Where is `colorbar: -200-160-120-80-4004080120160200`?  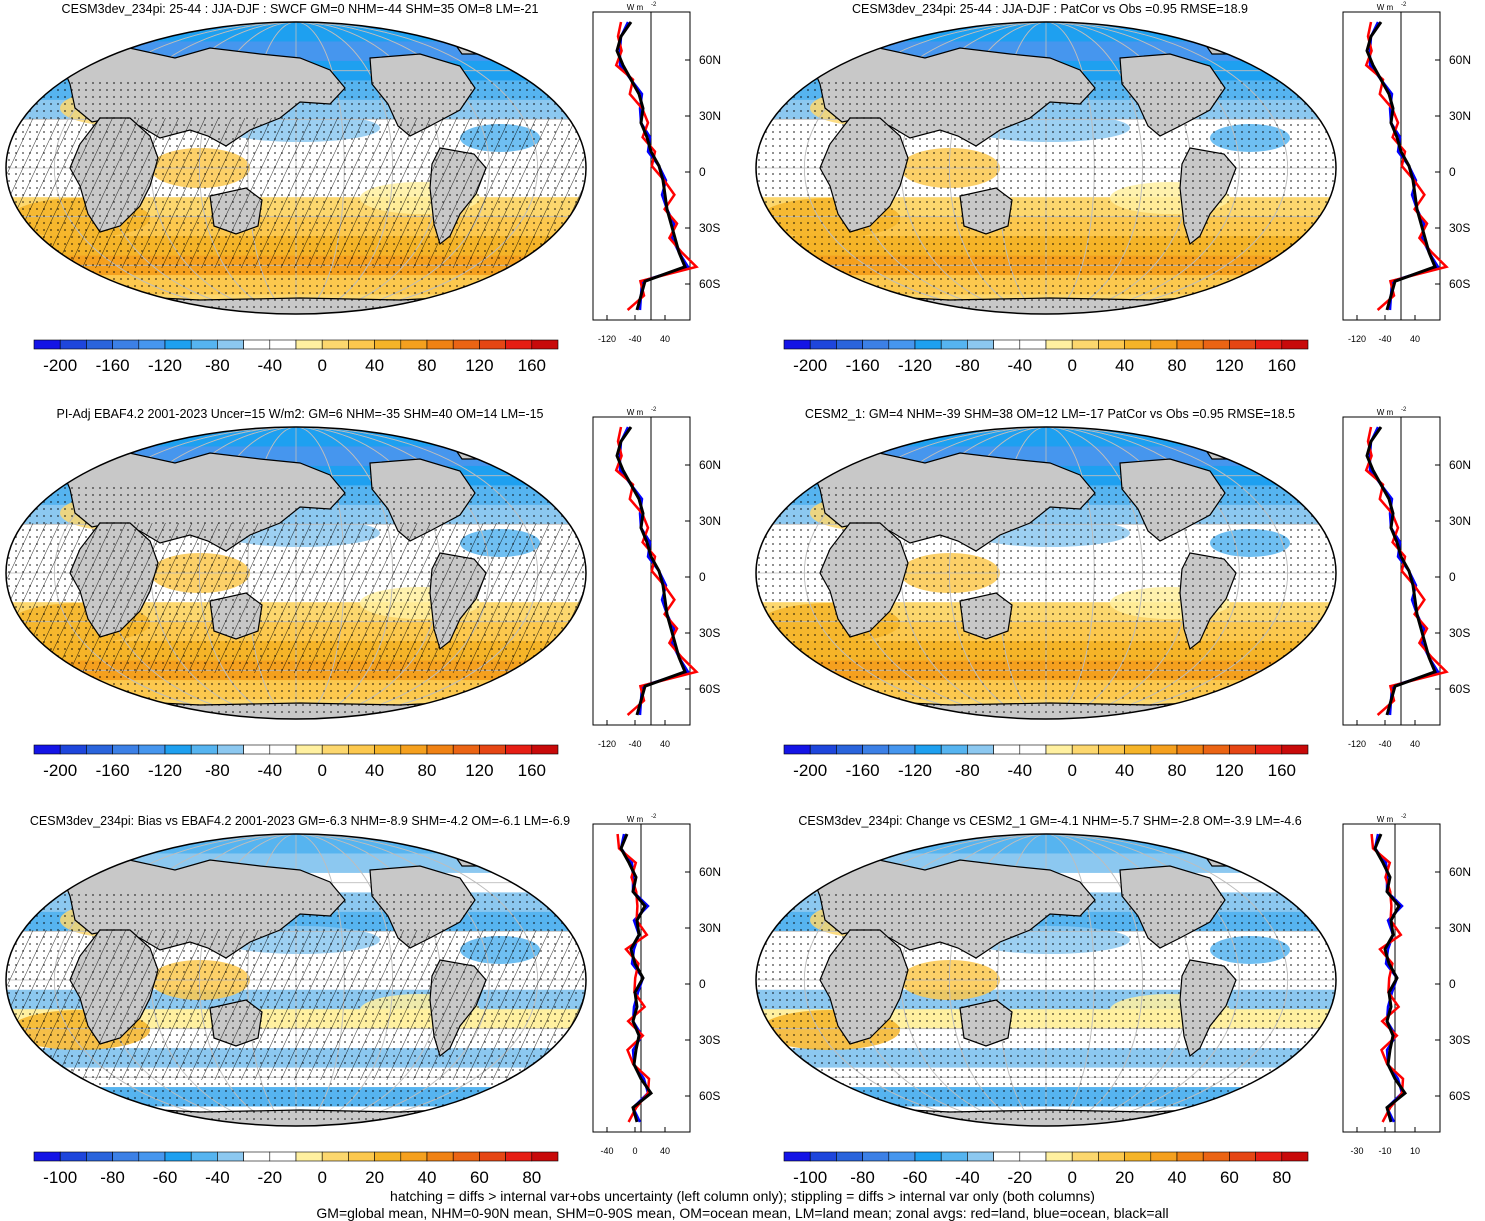
colorbar: -200-160-120-80-4004080120160200 is located at coordinates (1046, 357).